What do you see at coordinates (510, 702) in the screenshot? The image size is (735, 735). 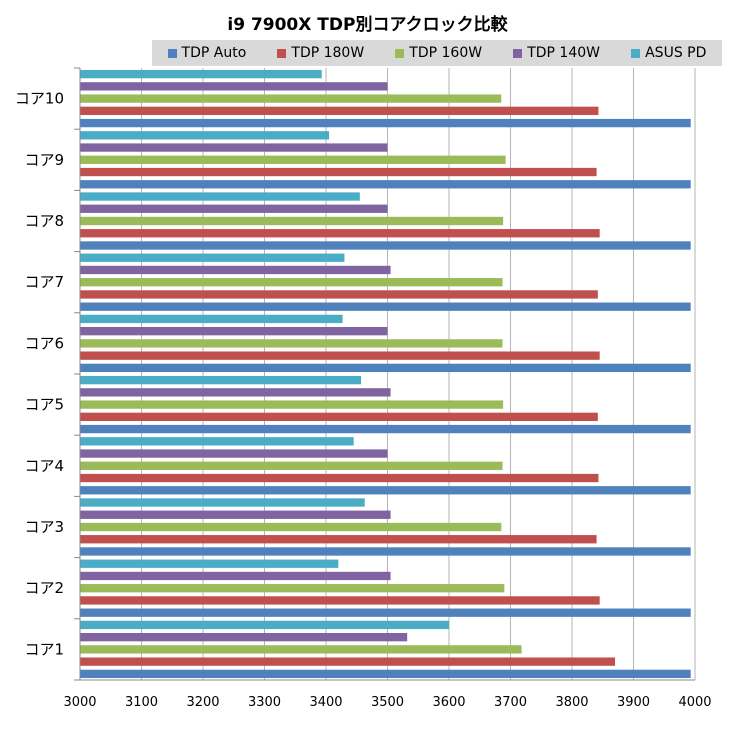 I see `x-tick-label: 3700` at bounding box center [510, 702].